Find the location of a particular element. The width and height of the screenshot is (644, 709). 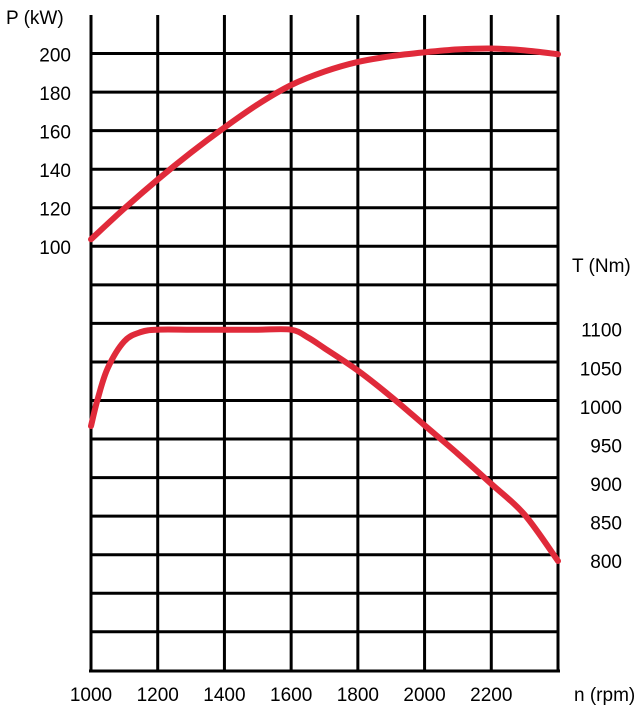

power-tick-label: 140 is located at coordinates (55, 171).